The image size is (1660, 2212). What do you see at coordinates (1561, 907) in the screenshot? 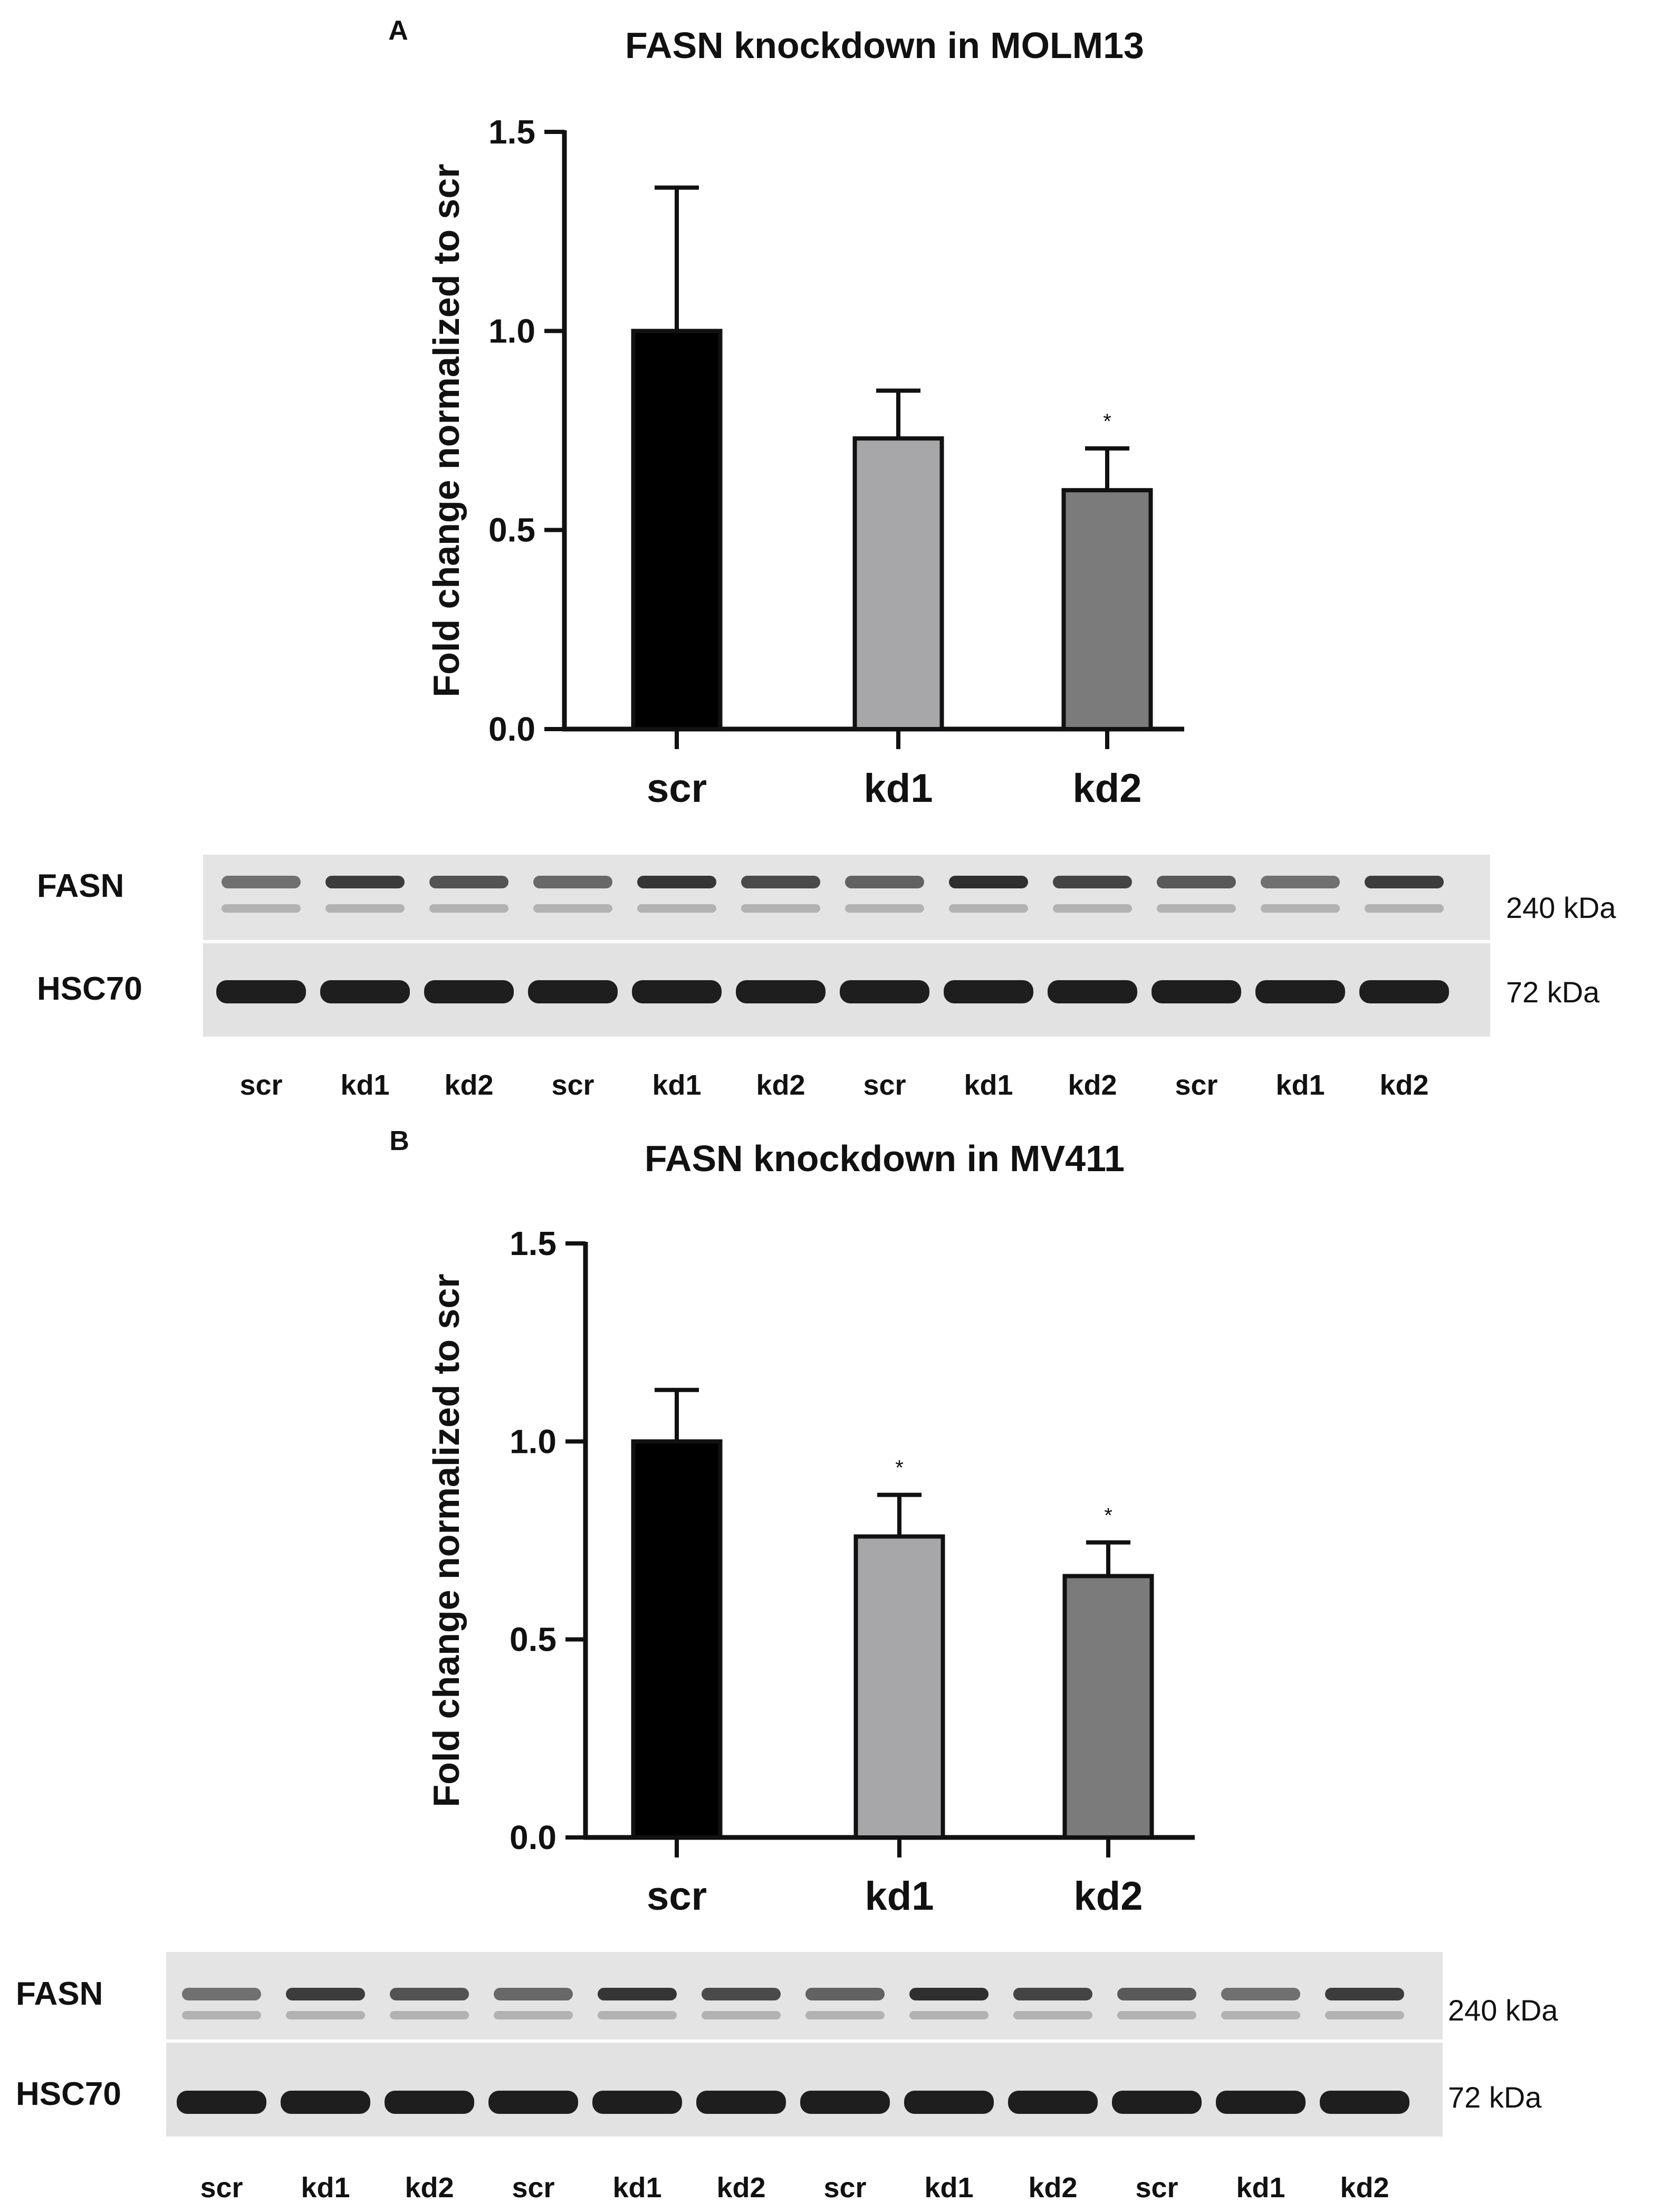
I see `mw-label: 240 kDa` at bounding box center [1561, 907].